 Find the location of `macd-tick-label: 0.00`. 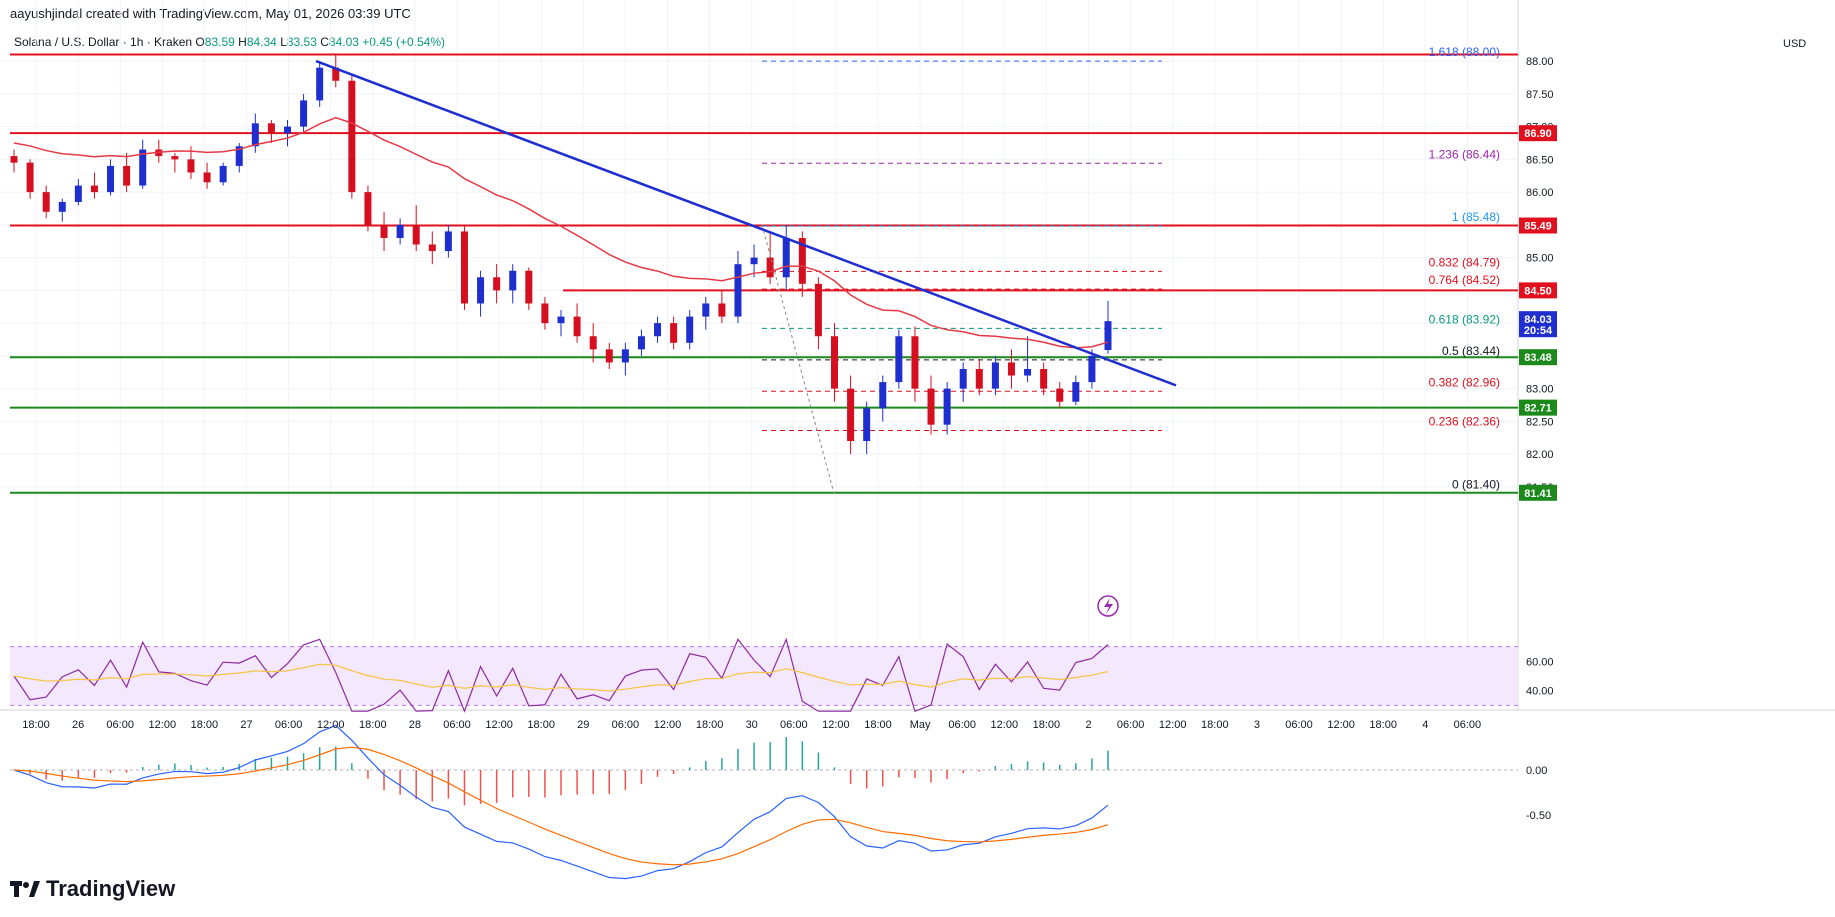

macd-tick-label: 0.00 is located at coordinates (1536, 771).